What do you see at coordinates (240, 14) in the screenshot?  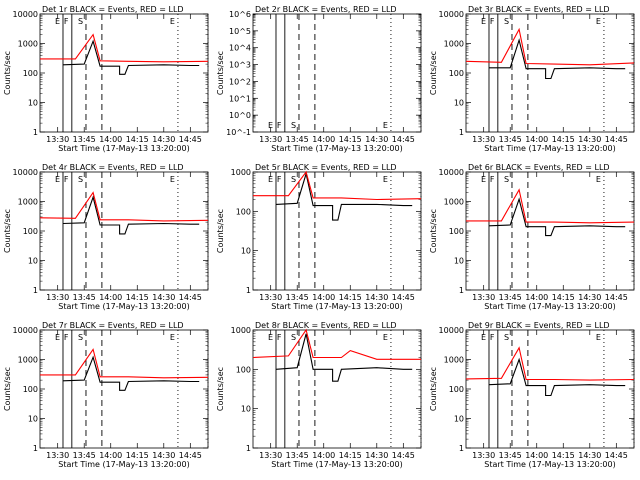 I see `y-tick-label: 10^6` at bounding box center [240, 14].